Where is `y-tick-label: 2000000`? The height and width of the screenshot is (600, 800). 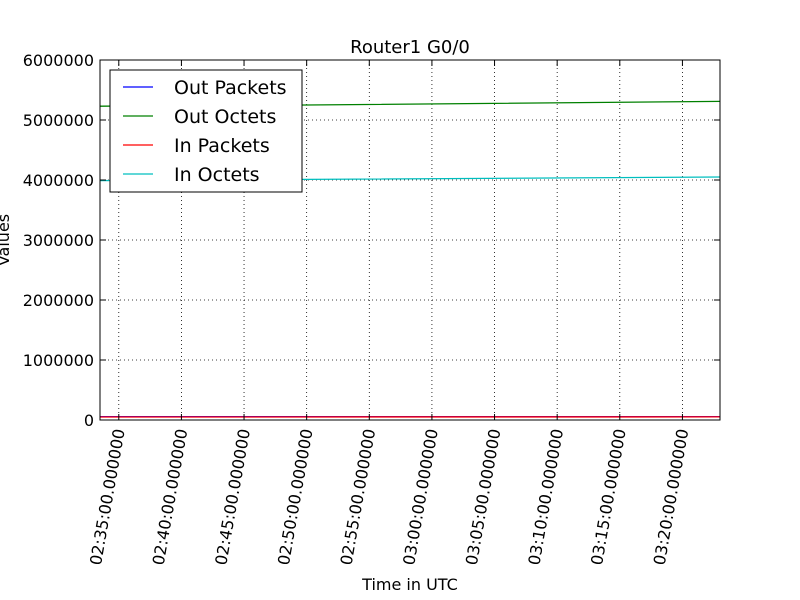 y-tick-label: 2000000 is located at coordinates (58, 300).